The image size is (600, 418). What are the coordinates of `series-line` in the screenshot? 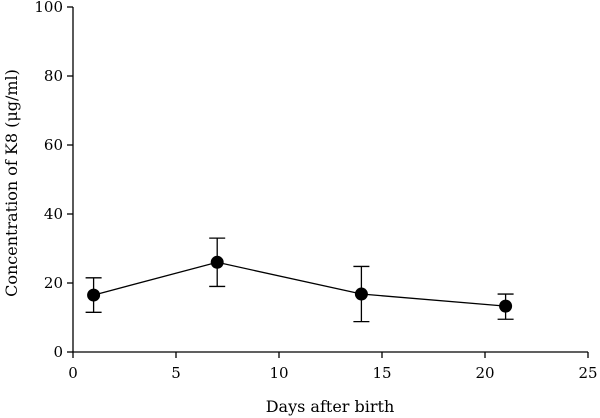 It's located at (299, 284).